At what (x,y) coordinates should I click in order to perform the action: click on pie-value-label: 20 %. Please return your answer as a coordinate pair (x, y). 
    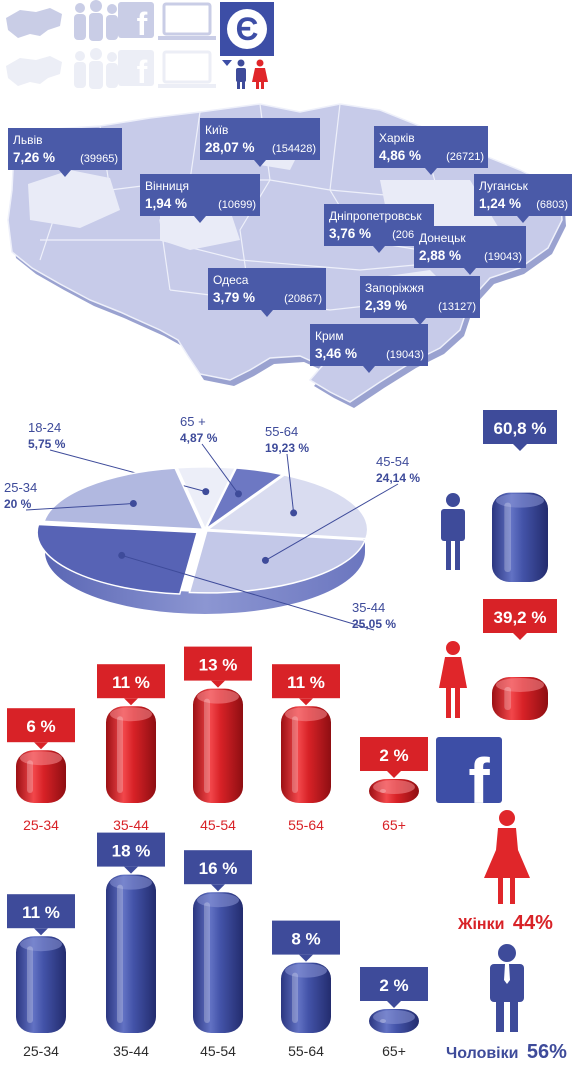
    Looking at the image, I should click on (18, 504).